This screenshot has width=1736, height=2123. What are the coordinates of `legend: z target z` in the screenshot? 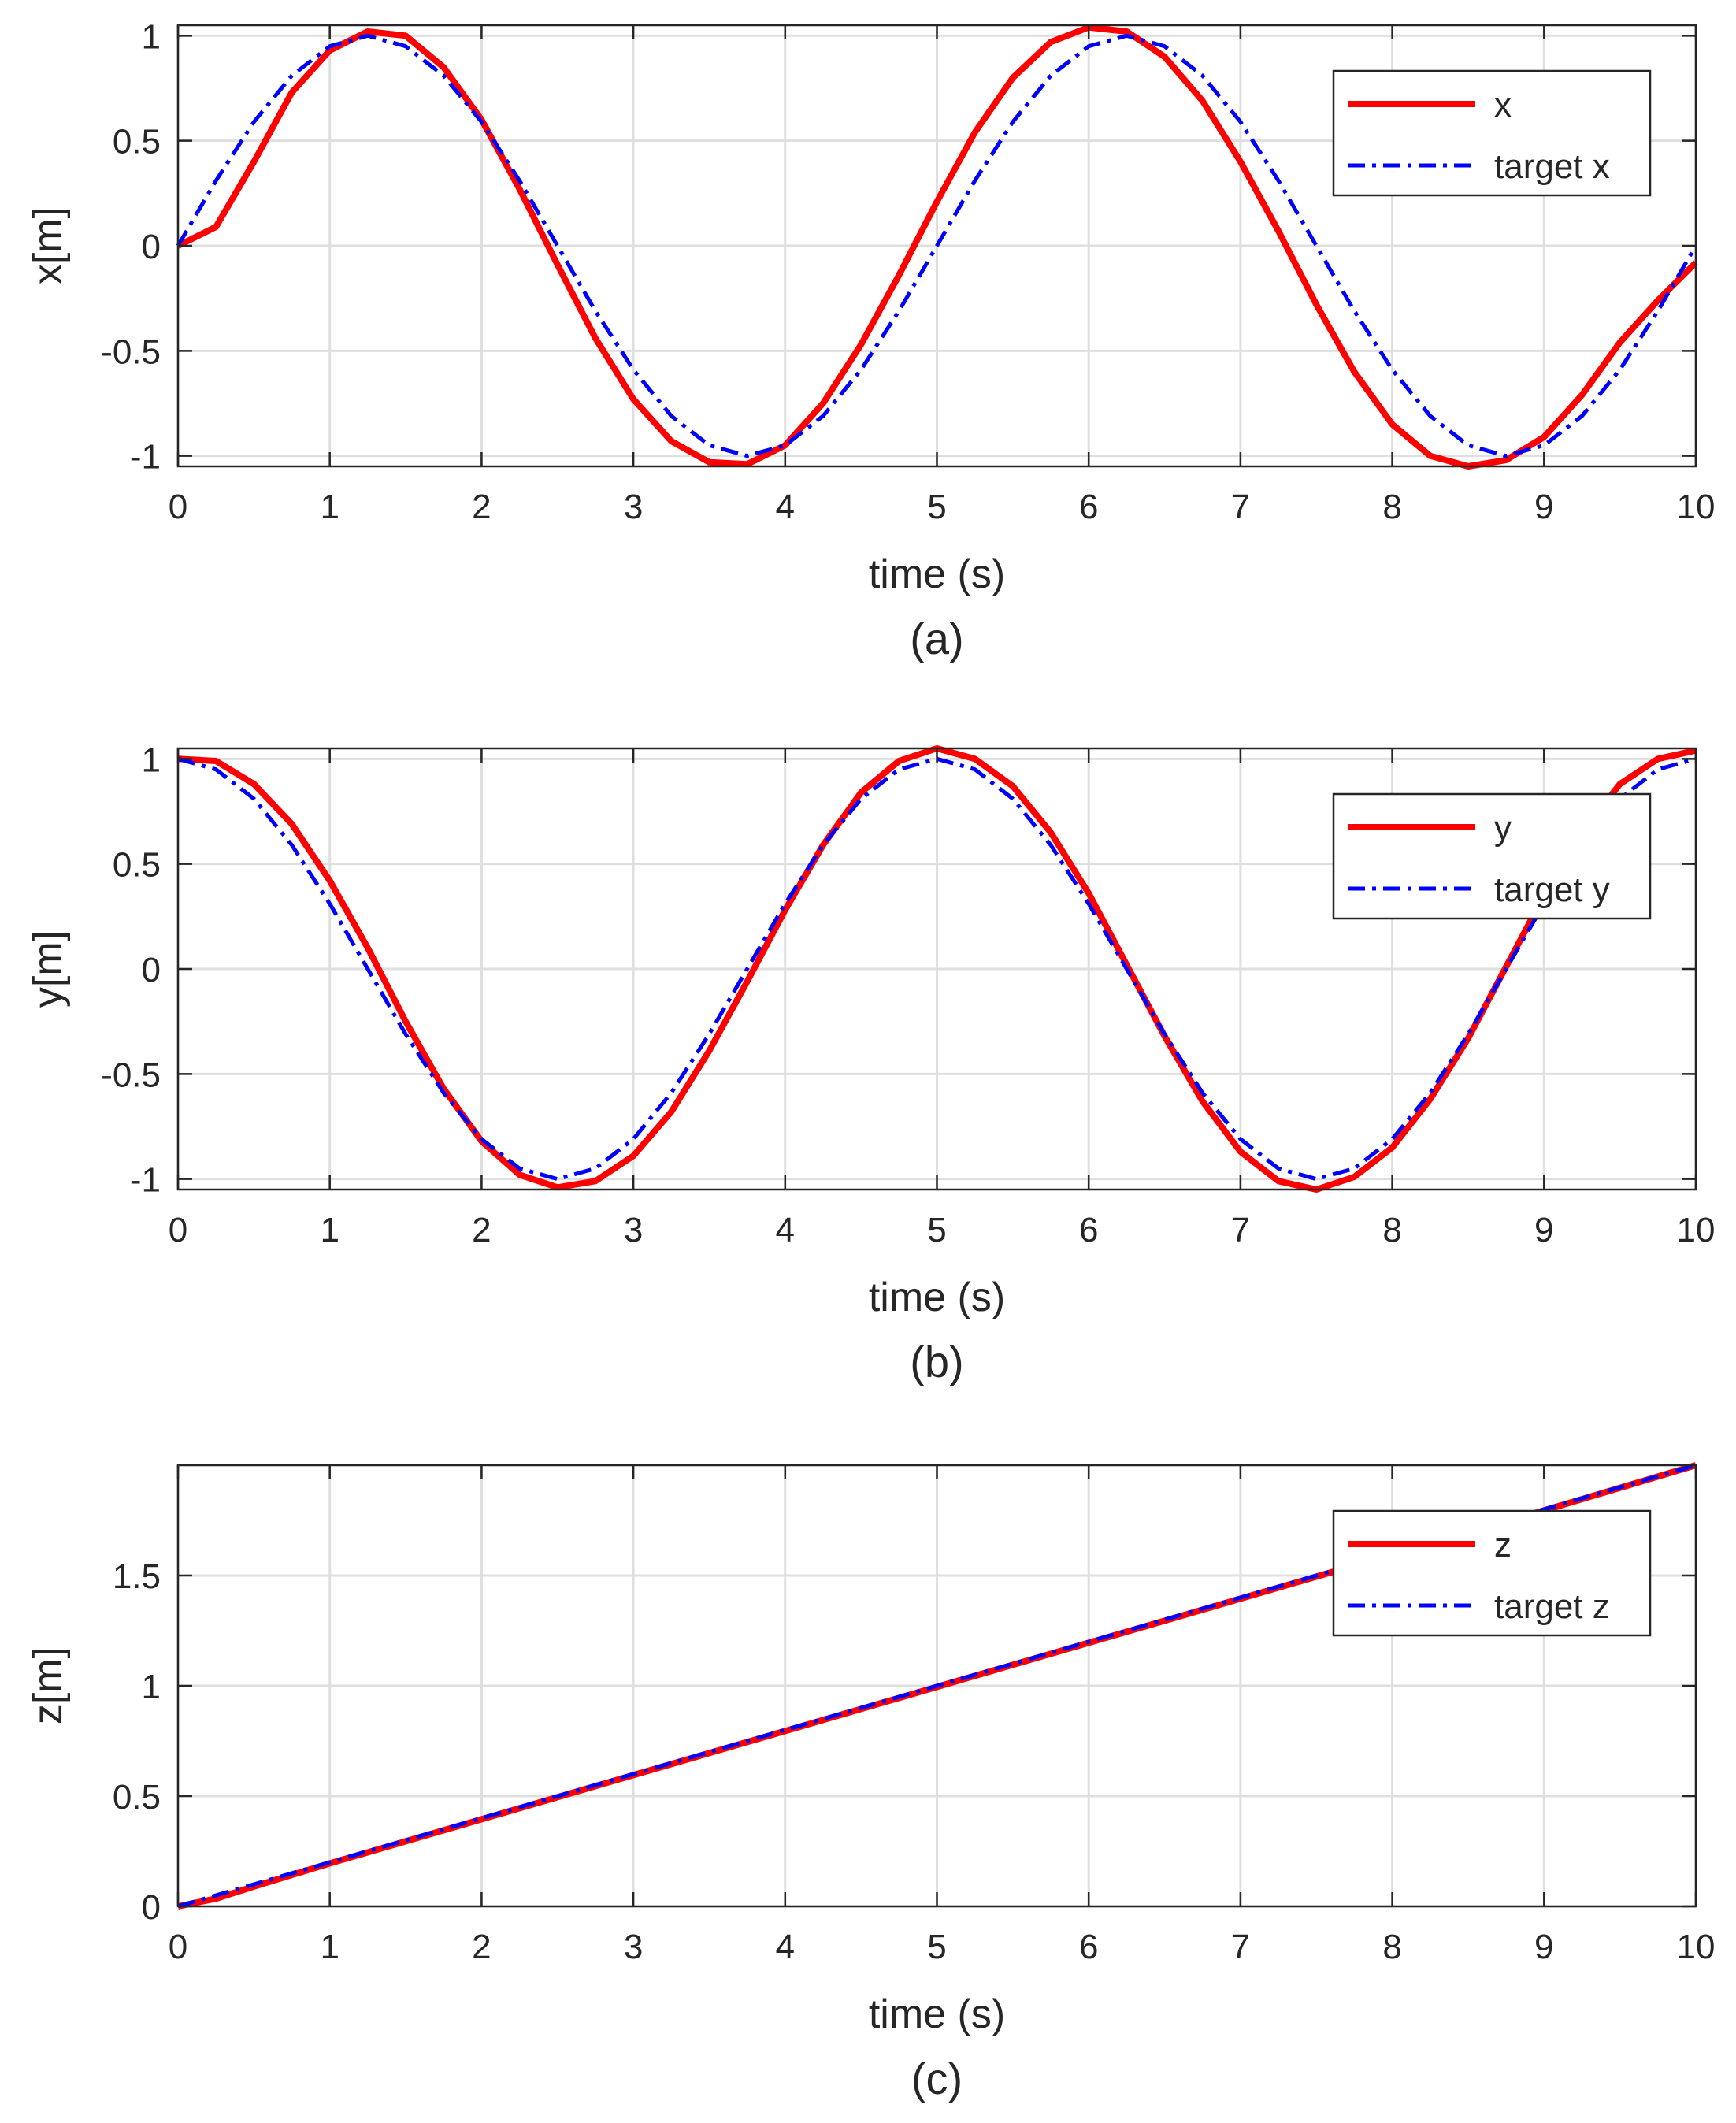 It's located at (1492, 1573).